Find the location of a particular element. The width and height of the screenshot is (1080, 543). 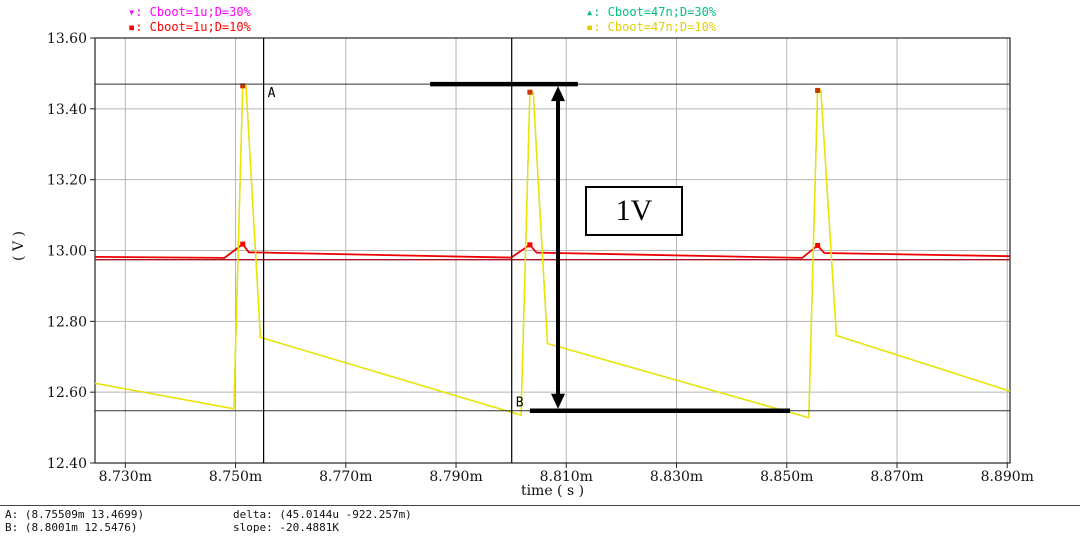

y-tick-label: 13.60 is located at coordinates (67, 39).